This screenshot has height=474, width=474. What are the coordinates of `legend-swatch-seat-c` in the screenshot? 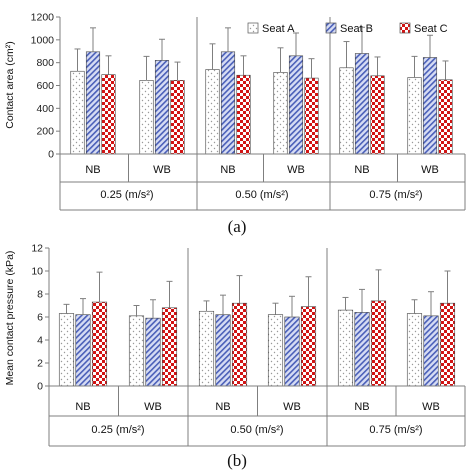 It's located at (405, 28).